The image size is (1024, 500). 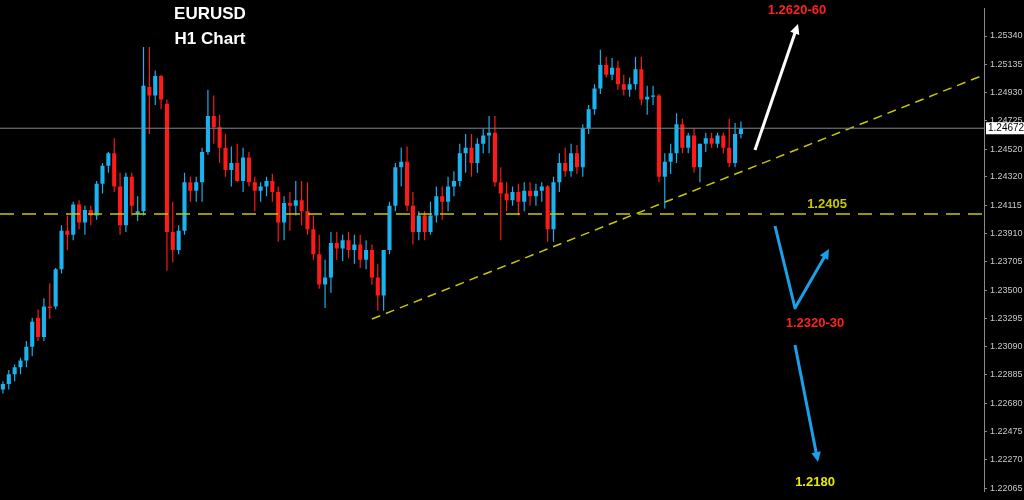 What do you see at coordinates (827, 204) in the screenshot?
I see `ref-line-label: 1.2405` at bounding box center [827, 204].